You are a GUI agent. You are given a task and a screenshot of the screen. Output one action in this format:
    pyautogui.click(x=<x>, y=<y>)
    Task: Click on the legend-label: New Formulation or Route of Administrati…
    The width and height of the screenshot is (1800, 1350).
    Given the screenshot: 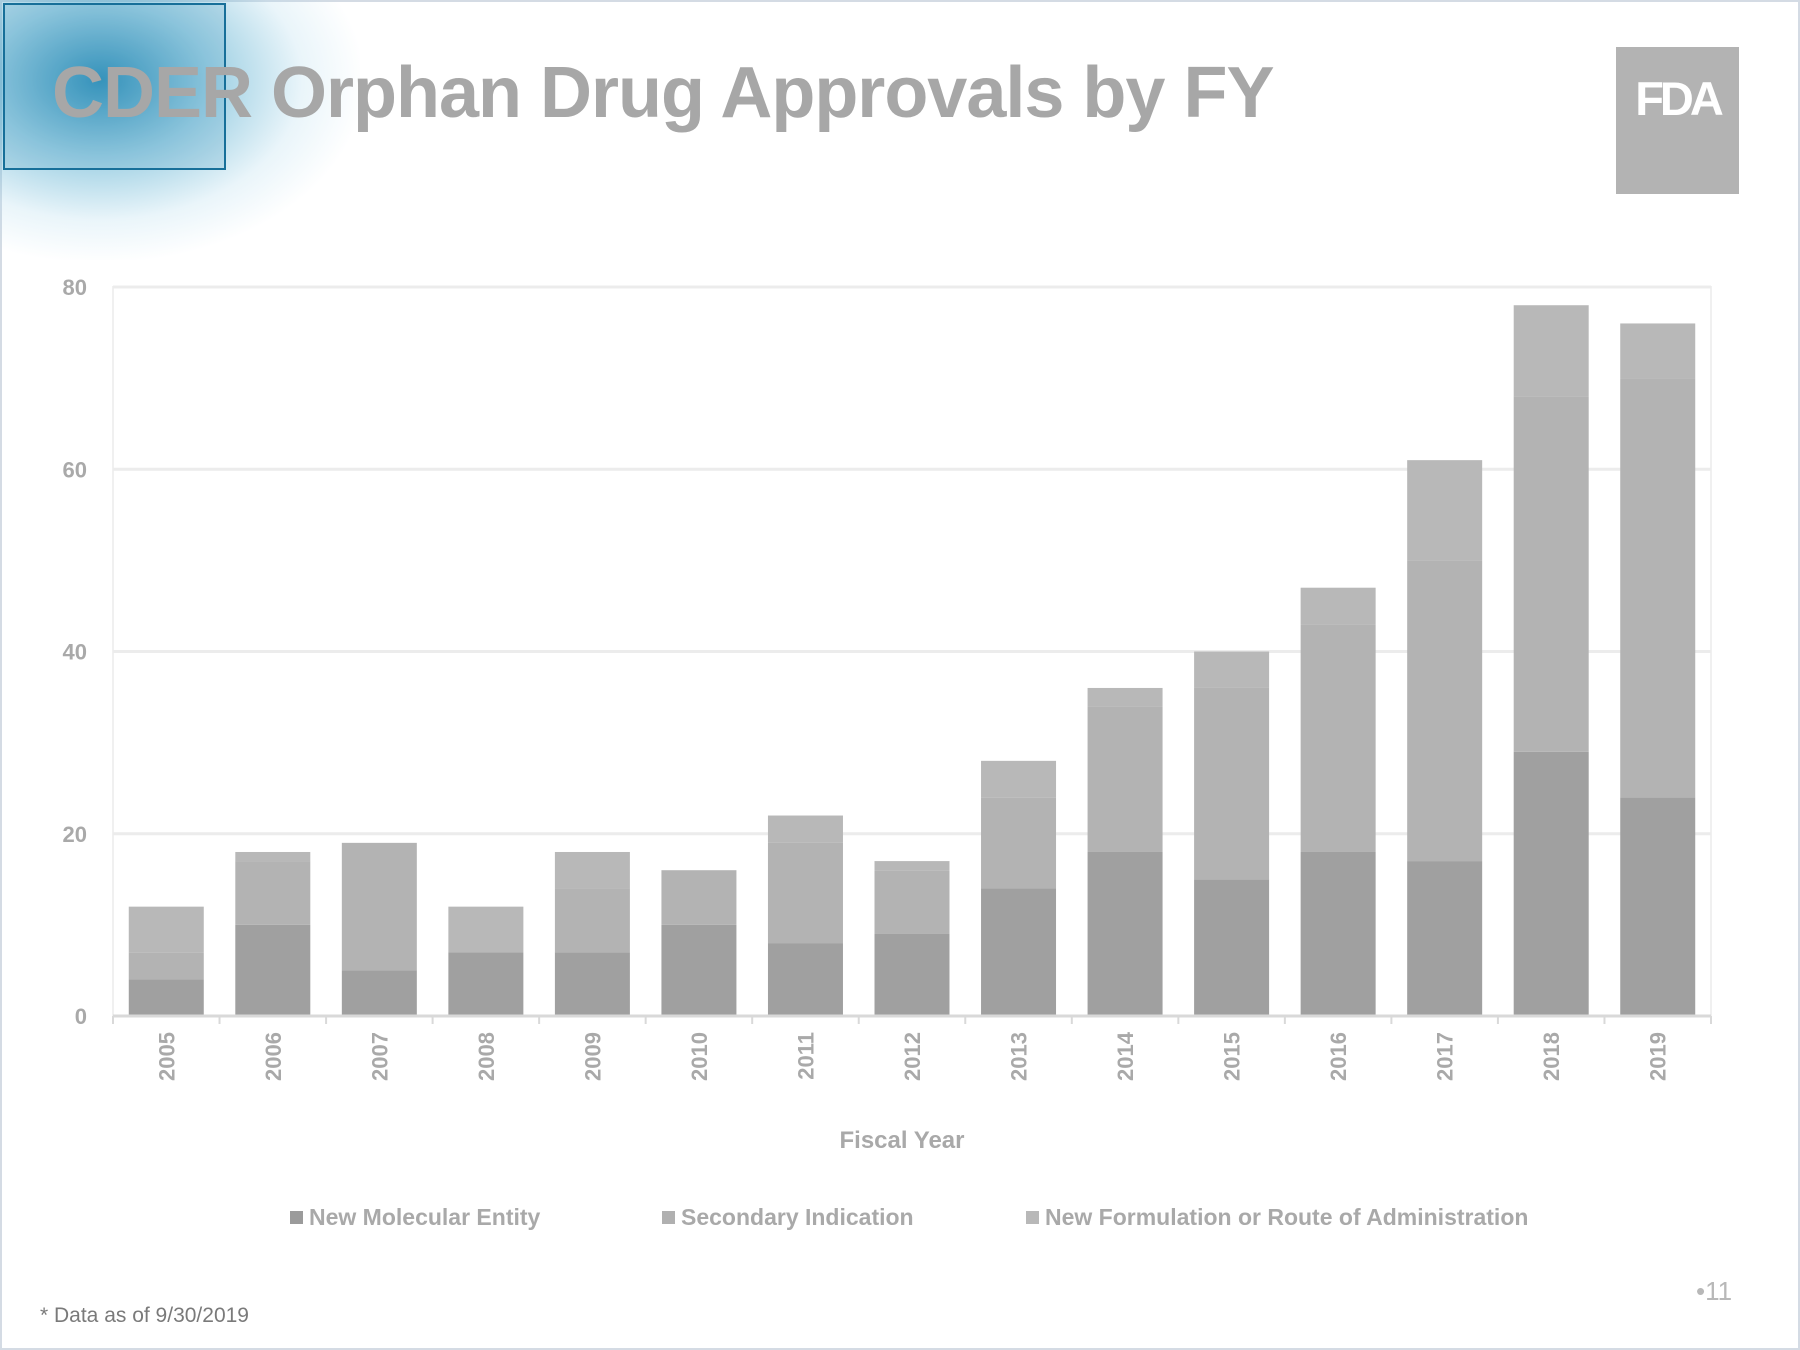 What is the action you would take?
    pyautogui.click(x=1287, y=1217)
    